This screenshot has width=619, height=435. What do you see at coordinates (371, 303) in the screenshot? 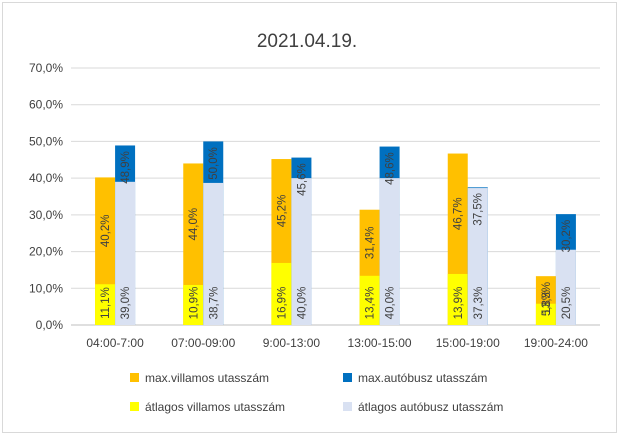
I see `data-label-villamos-avg: 13,4%` at bounding box center [371, 303].